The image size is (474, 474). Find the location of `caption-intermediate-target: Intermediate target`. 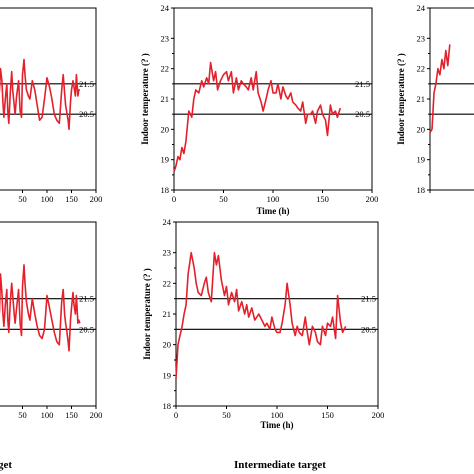

caption-intermediate-target: Intermediate target is located at coordinates (280, 465).